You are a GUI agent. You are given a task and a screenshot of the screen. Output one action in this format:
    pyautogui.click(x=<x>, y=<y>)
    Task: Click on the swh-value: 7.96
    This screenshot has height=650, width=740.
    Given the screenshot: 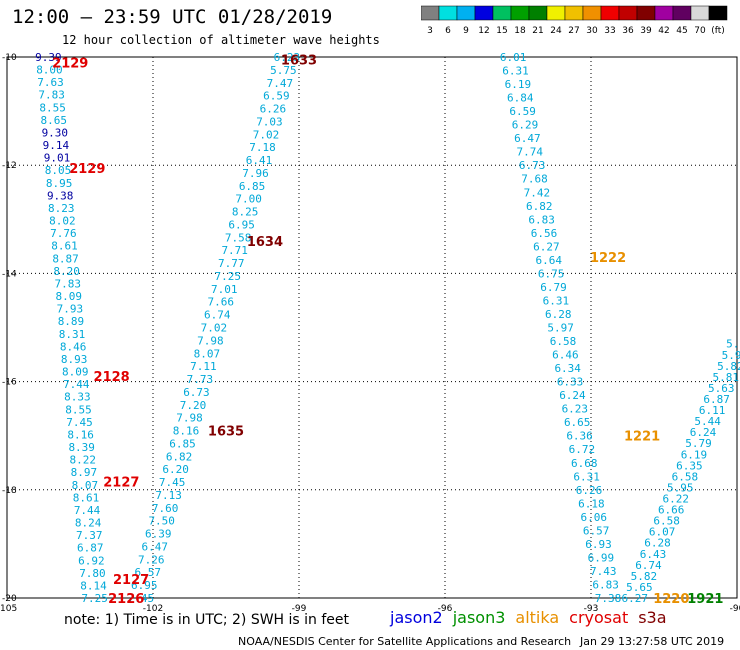 What is the action you would take?
    pyautogui.click(x=255, y=173)
    